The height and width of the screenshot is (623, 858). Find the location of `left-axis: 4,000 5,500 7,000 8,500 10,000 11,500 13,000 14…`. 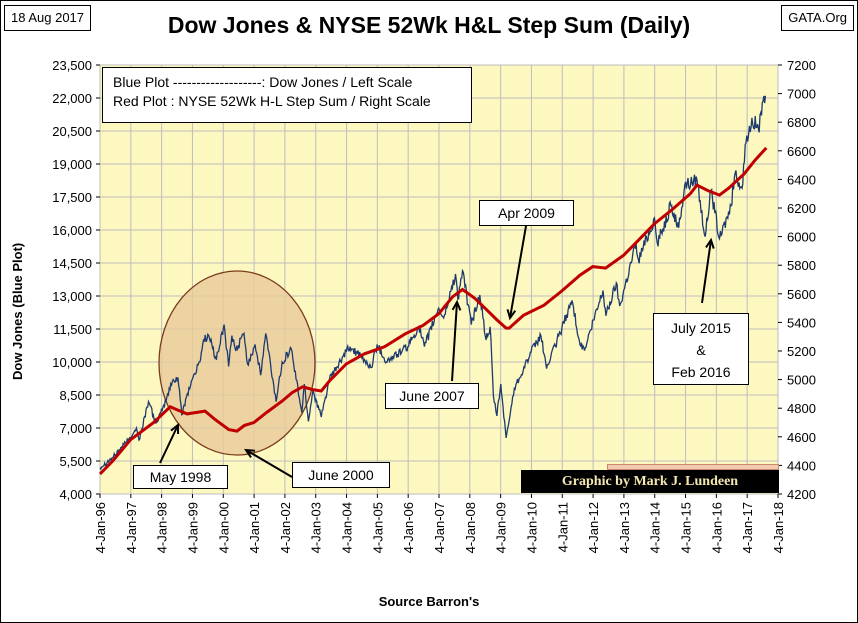

left-axis: 4,000 5,500 7,000 8,500 10,000 11,500 13,000 14… is located at coordinates (76, 280).